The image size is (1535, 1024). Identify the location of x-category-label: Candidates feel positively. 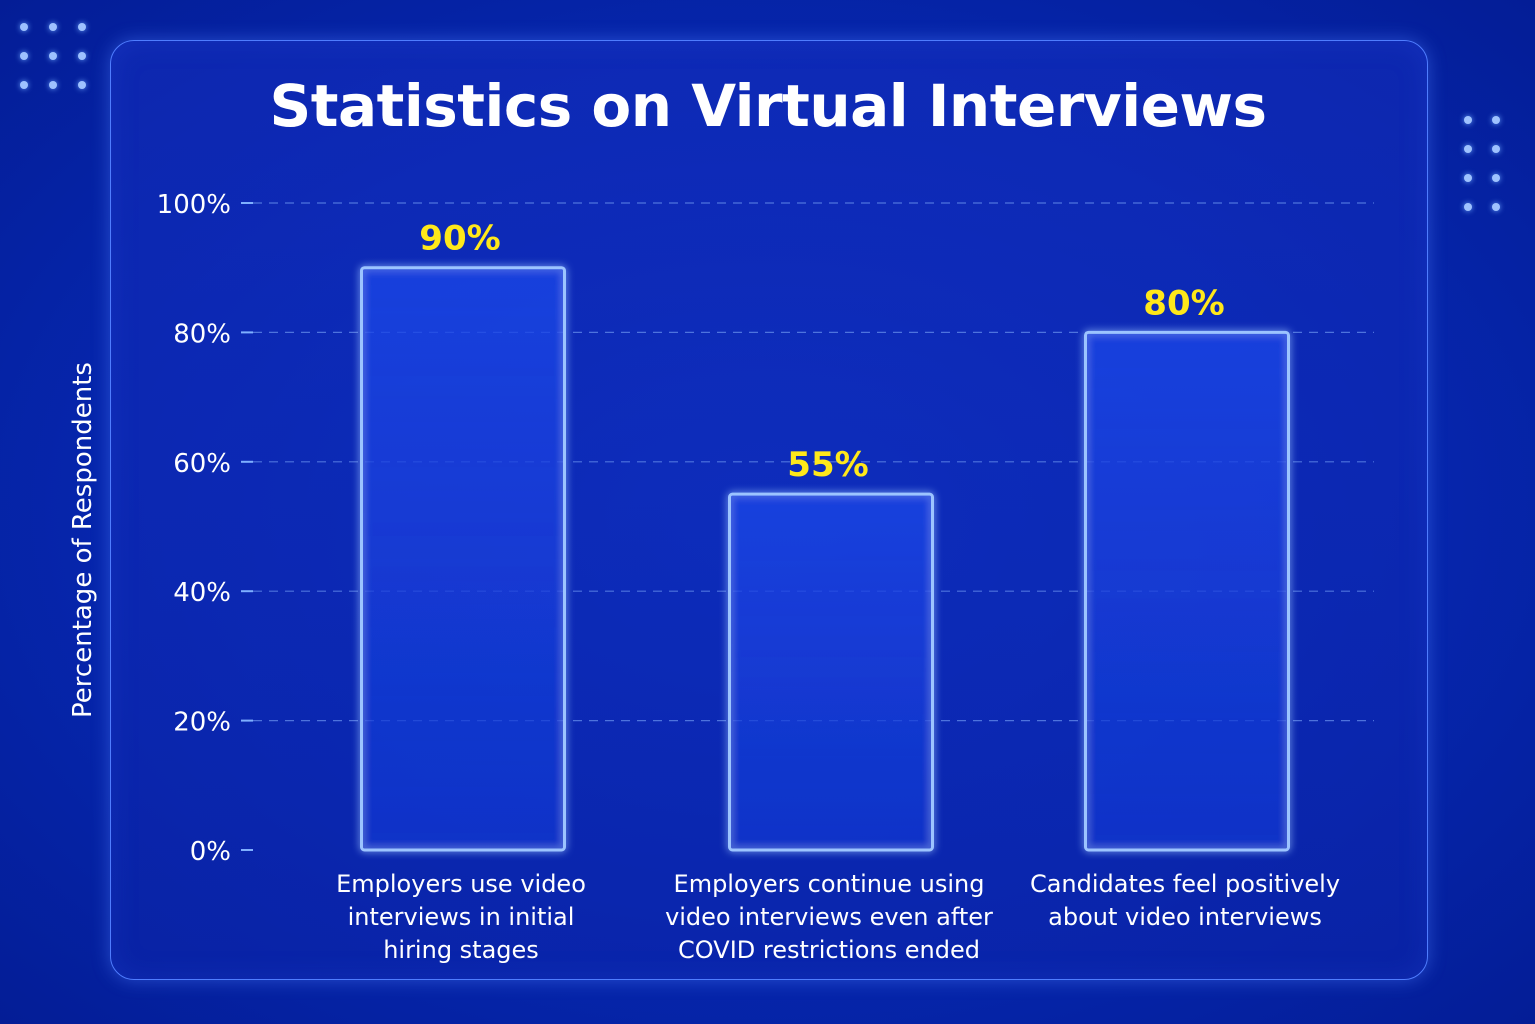
(1185, 884).